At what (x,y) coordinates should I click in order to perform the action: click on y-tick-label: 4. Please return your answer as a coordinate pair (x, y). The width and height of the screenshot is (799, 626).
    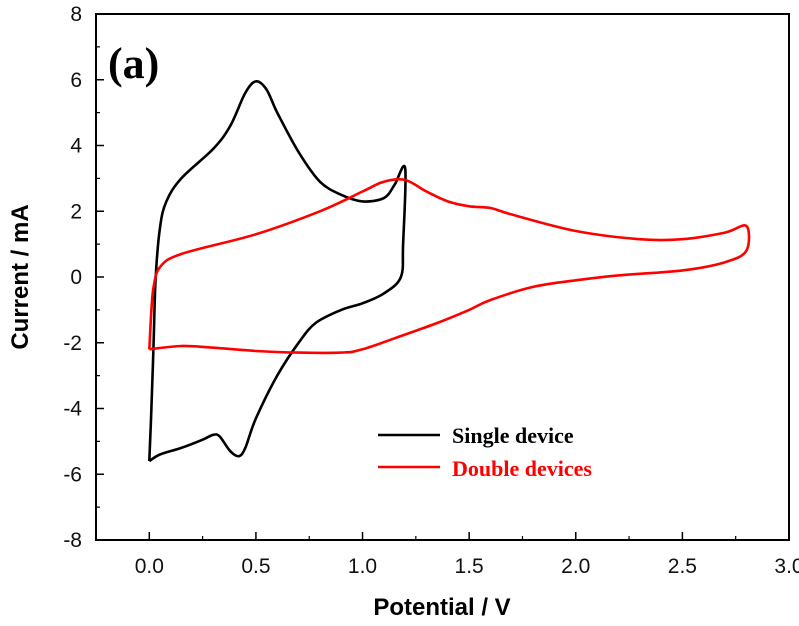
    Looking at the image, I should click on (76, 146).